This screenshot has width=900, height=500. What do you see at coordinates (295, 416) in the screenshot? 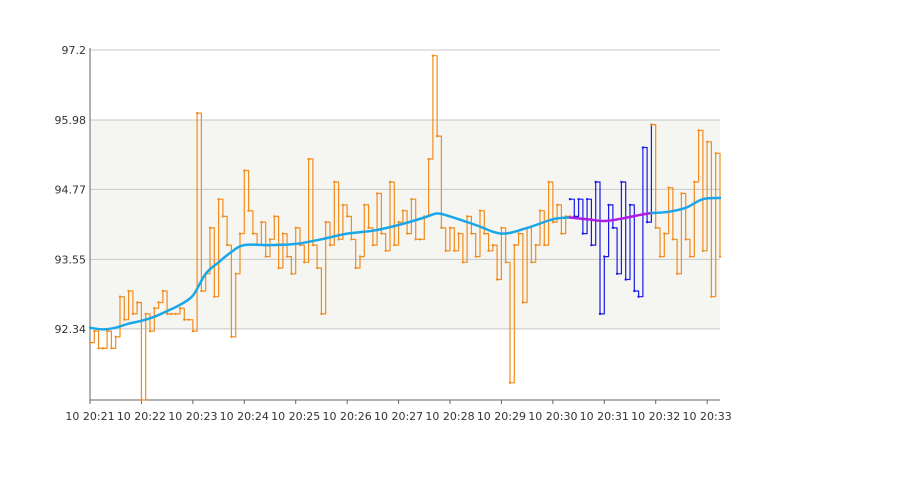
I see `x-tick-label: 10 20:25` at bounding box center [295, 416].